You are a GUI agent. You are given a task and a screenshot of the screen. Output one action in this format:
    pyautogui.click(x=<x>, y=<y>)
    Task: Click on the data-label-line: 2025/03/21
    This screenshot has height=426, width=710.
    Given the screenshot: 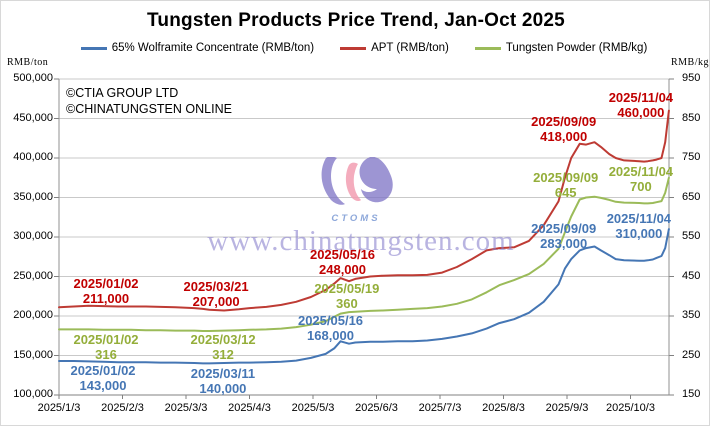 What is the action you would take?
    pyautogui.click(x=216, y=287)
    